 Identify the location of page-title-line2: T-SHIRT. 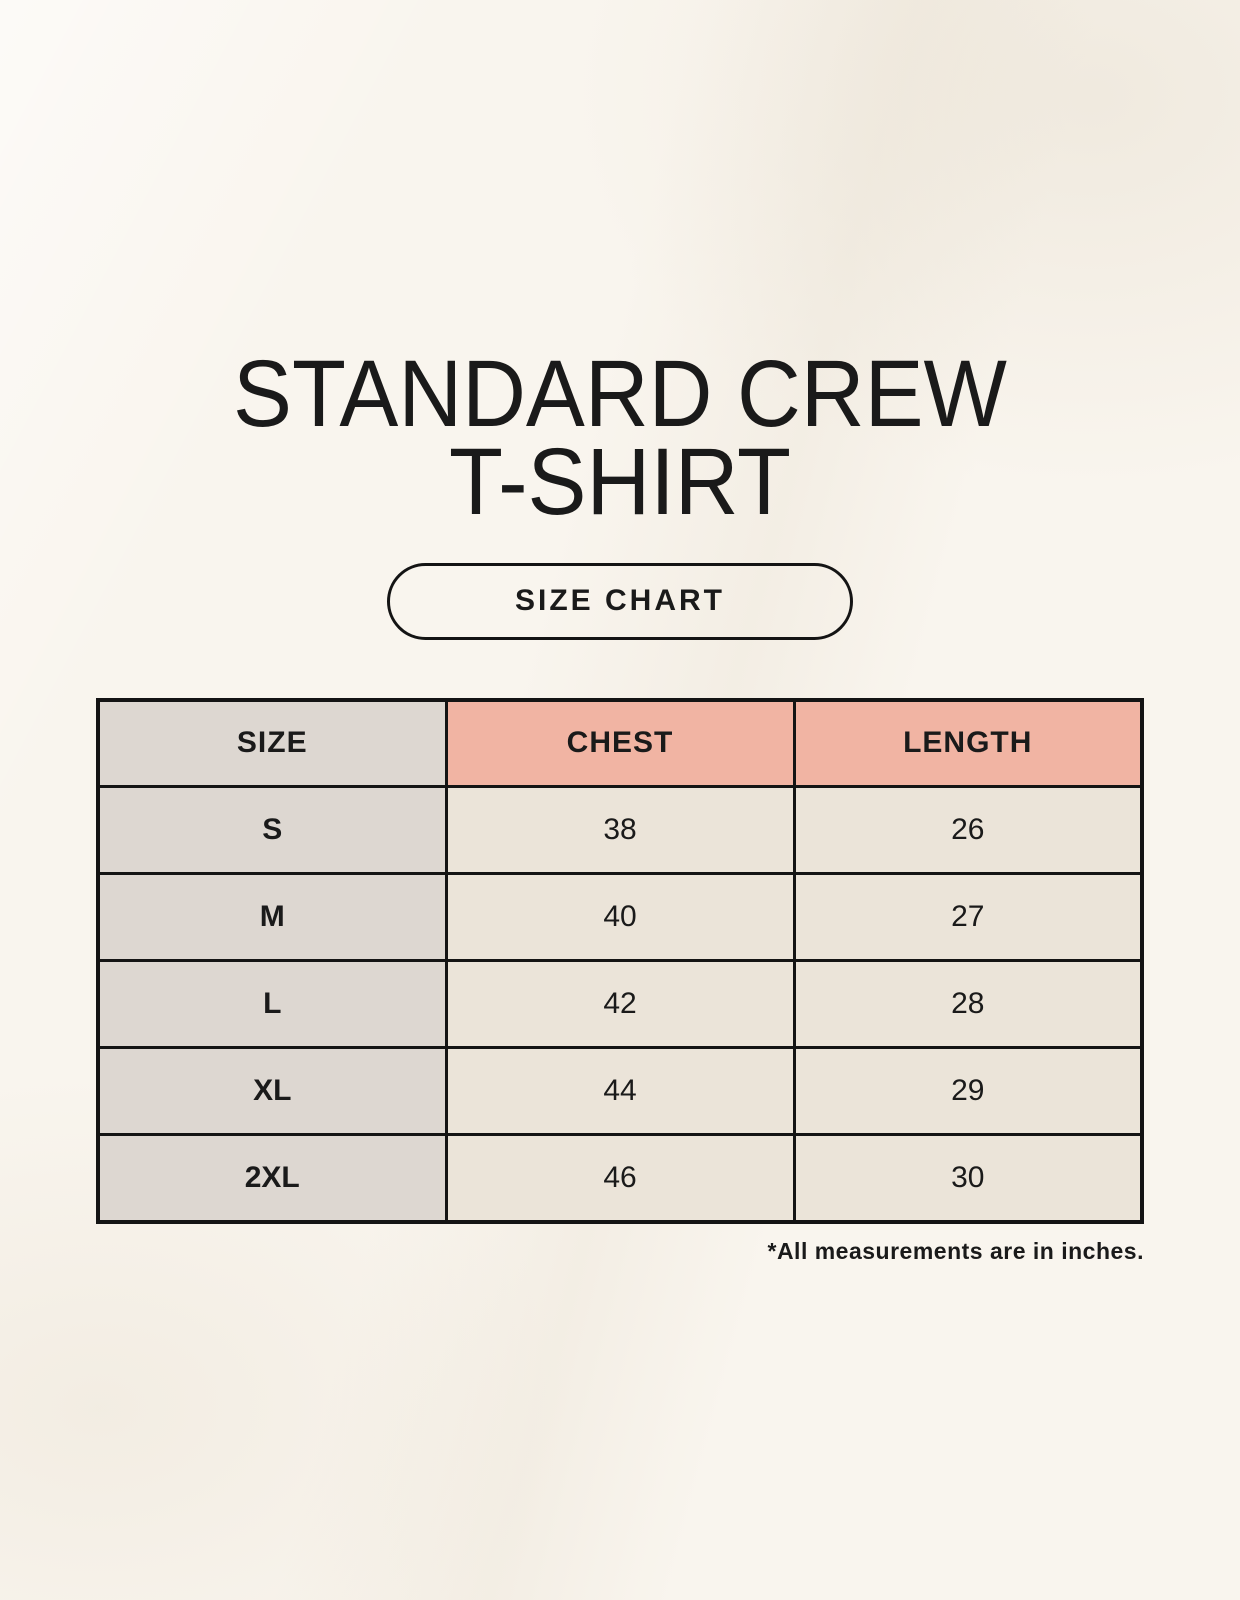
(620, 482).